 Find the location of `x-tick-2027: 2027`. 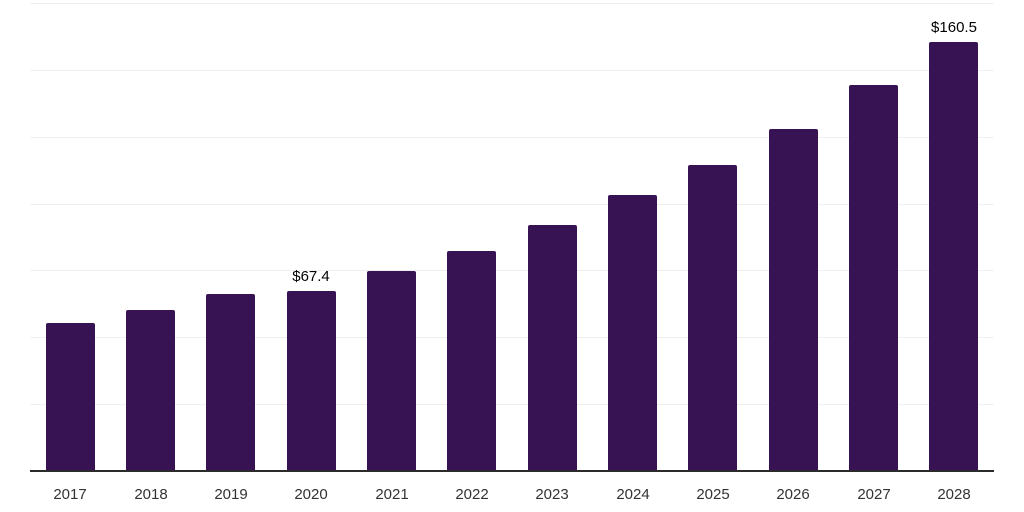

x-tick-2027: 2027 is located at coordinates (874, 494).